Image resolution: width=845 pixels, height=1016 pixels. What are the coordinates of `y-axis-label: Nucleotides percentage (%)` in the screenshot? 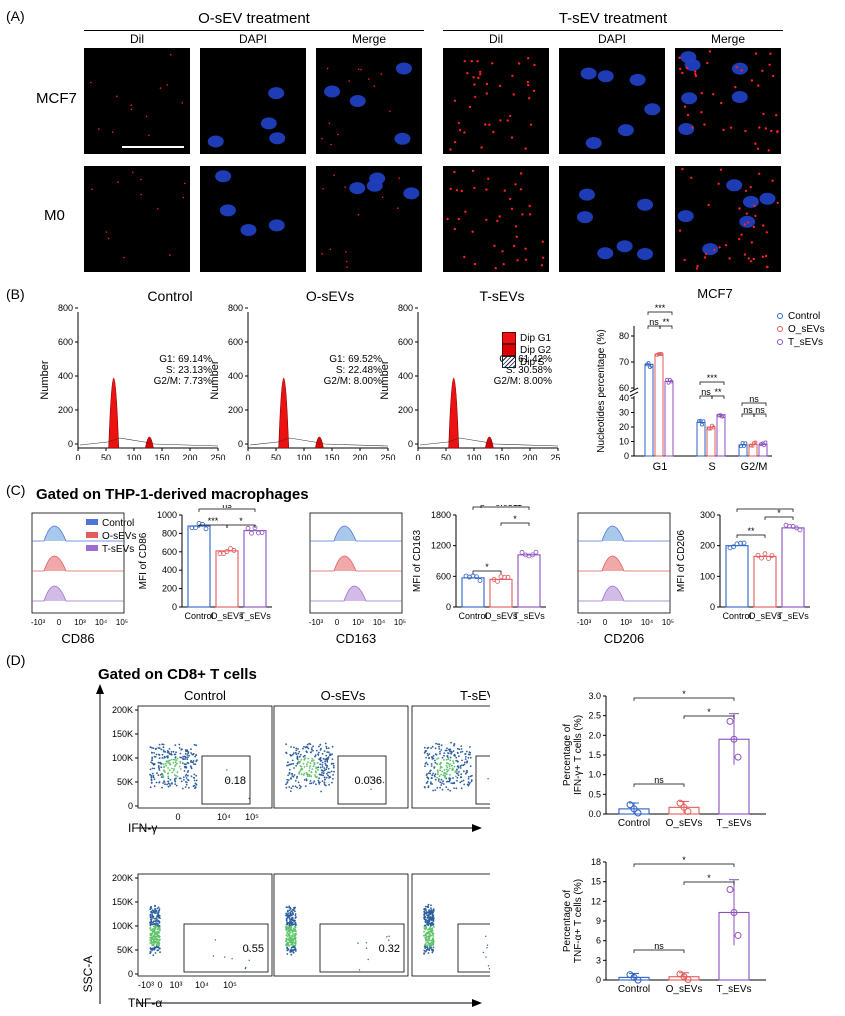 It's located at (601, 390).